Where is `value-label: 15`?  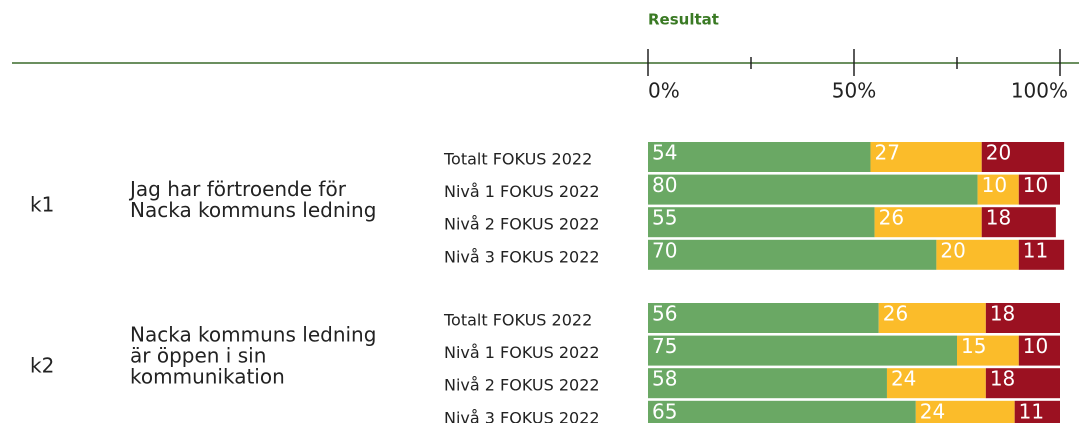
value-label: 15 is located at coordinates (973, 346).